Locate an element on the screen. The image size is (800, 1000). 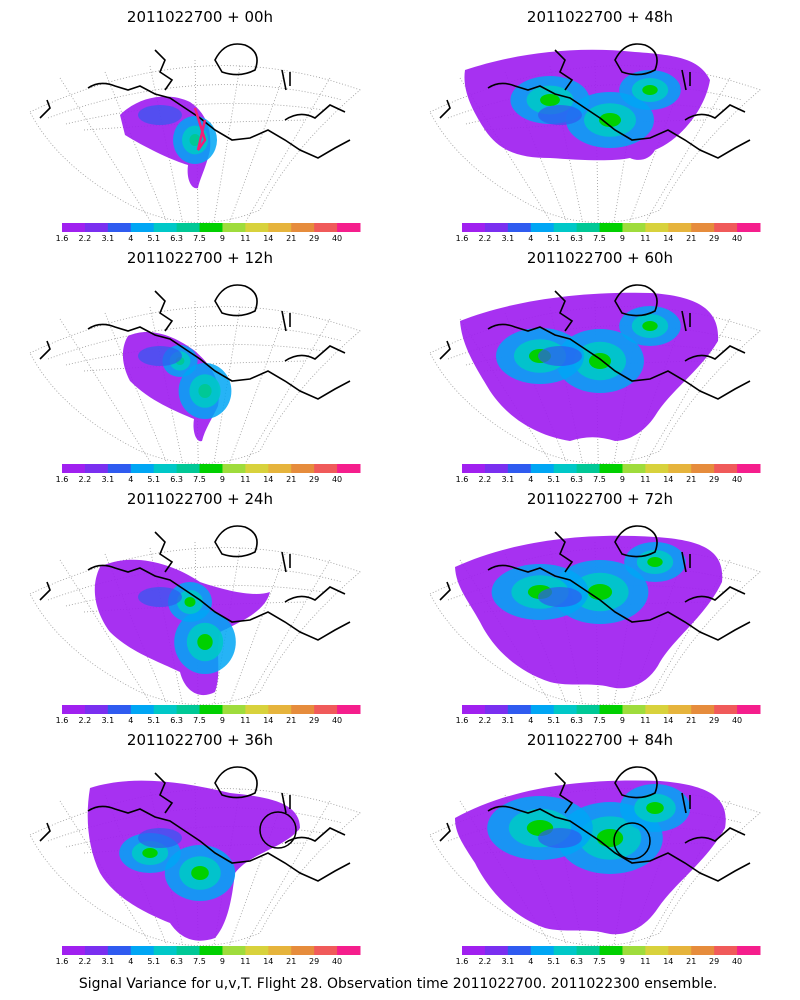
panel-title: 2011022700 + 48h is located at coordinates (600, 17).